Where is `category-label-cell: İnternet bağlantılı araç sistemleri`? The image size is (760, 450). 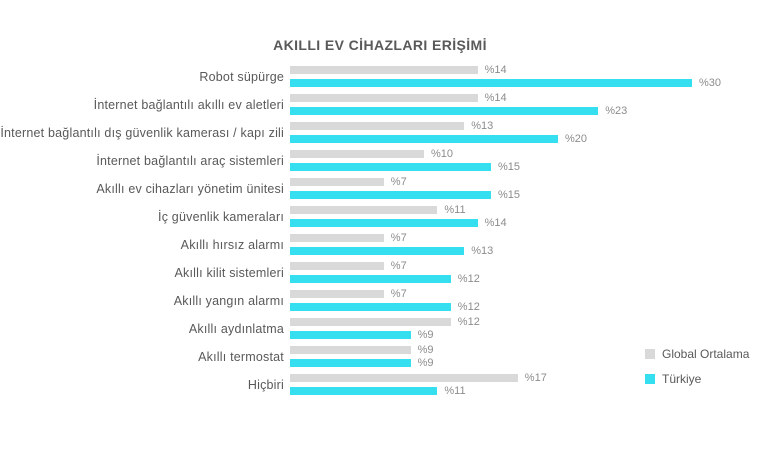 category-label-cell: İnternet bağlantılı araç sistemleri is located at coordinates (145, 160).